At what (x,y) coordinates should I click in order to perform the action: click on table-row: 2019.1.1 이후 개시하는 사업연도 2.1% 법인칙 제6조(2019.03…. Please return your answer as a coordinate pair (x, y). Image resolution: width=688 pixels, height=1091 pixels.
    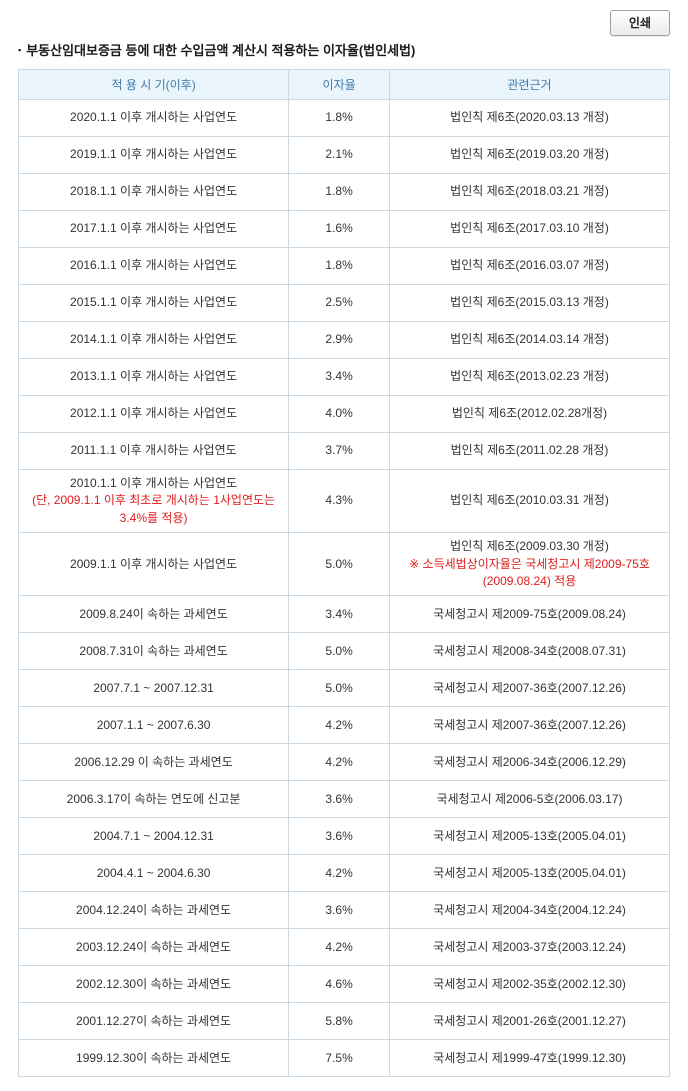
    Looking at the image, I should click on (343, 155).